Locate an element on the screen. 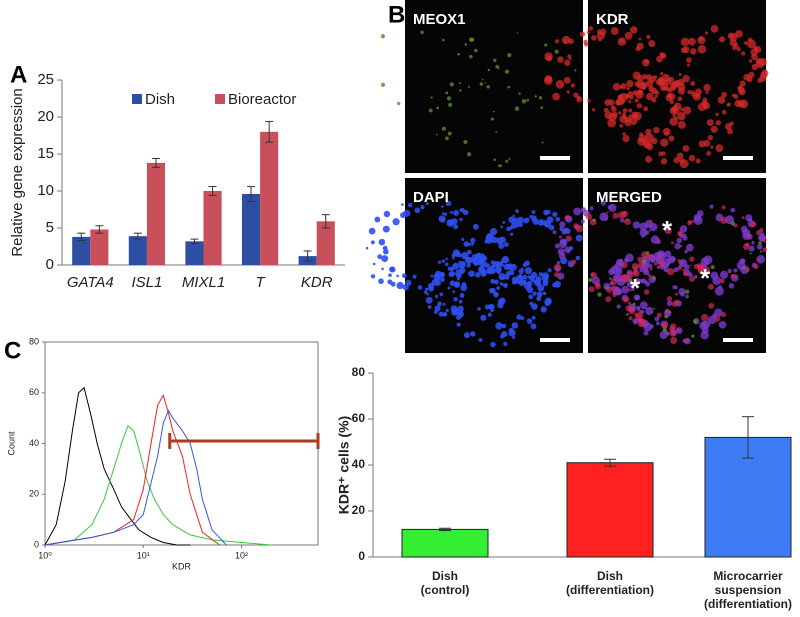  asterisk: * is located at coordinates (667, 230).